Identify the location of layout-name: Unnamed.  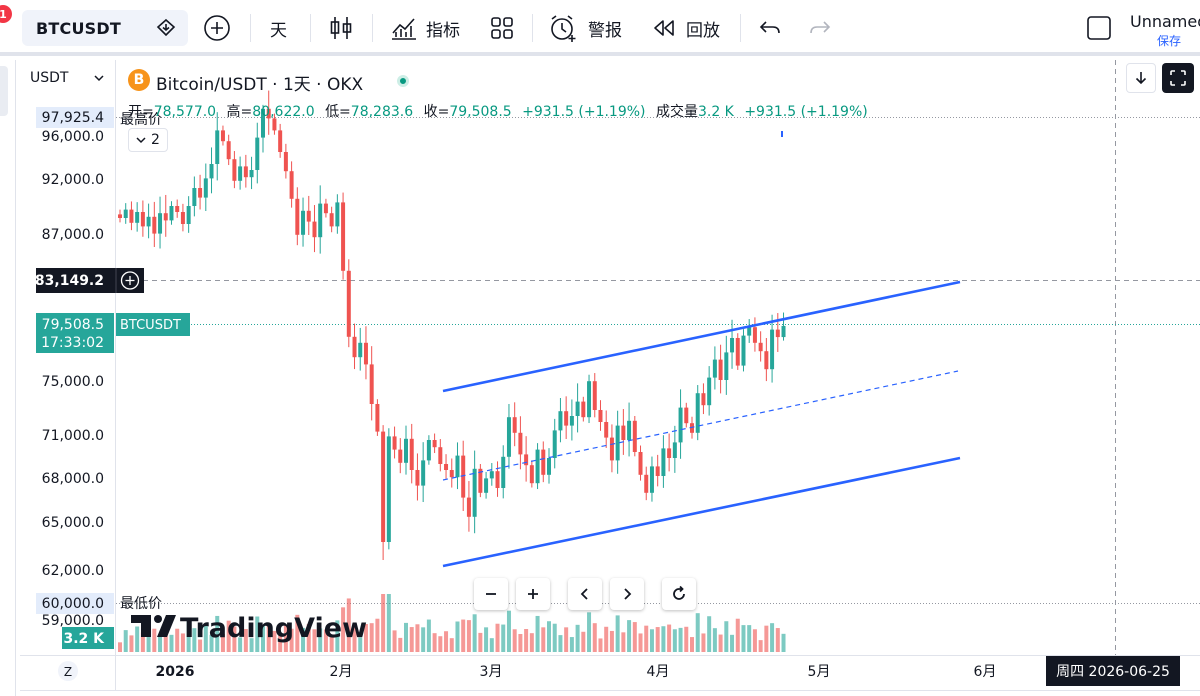
(1165, 21).